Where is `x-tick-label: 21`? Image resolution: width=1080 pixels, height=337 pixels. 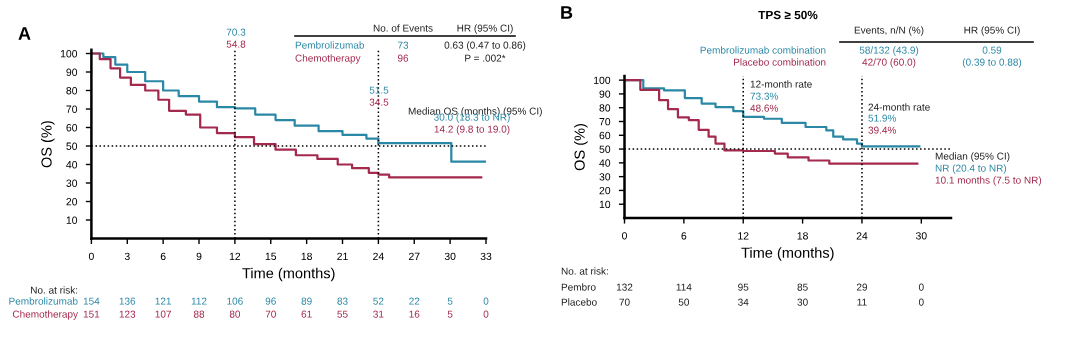
x-tick-label: 21 is located at coordinates (342, 256).